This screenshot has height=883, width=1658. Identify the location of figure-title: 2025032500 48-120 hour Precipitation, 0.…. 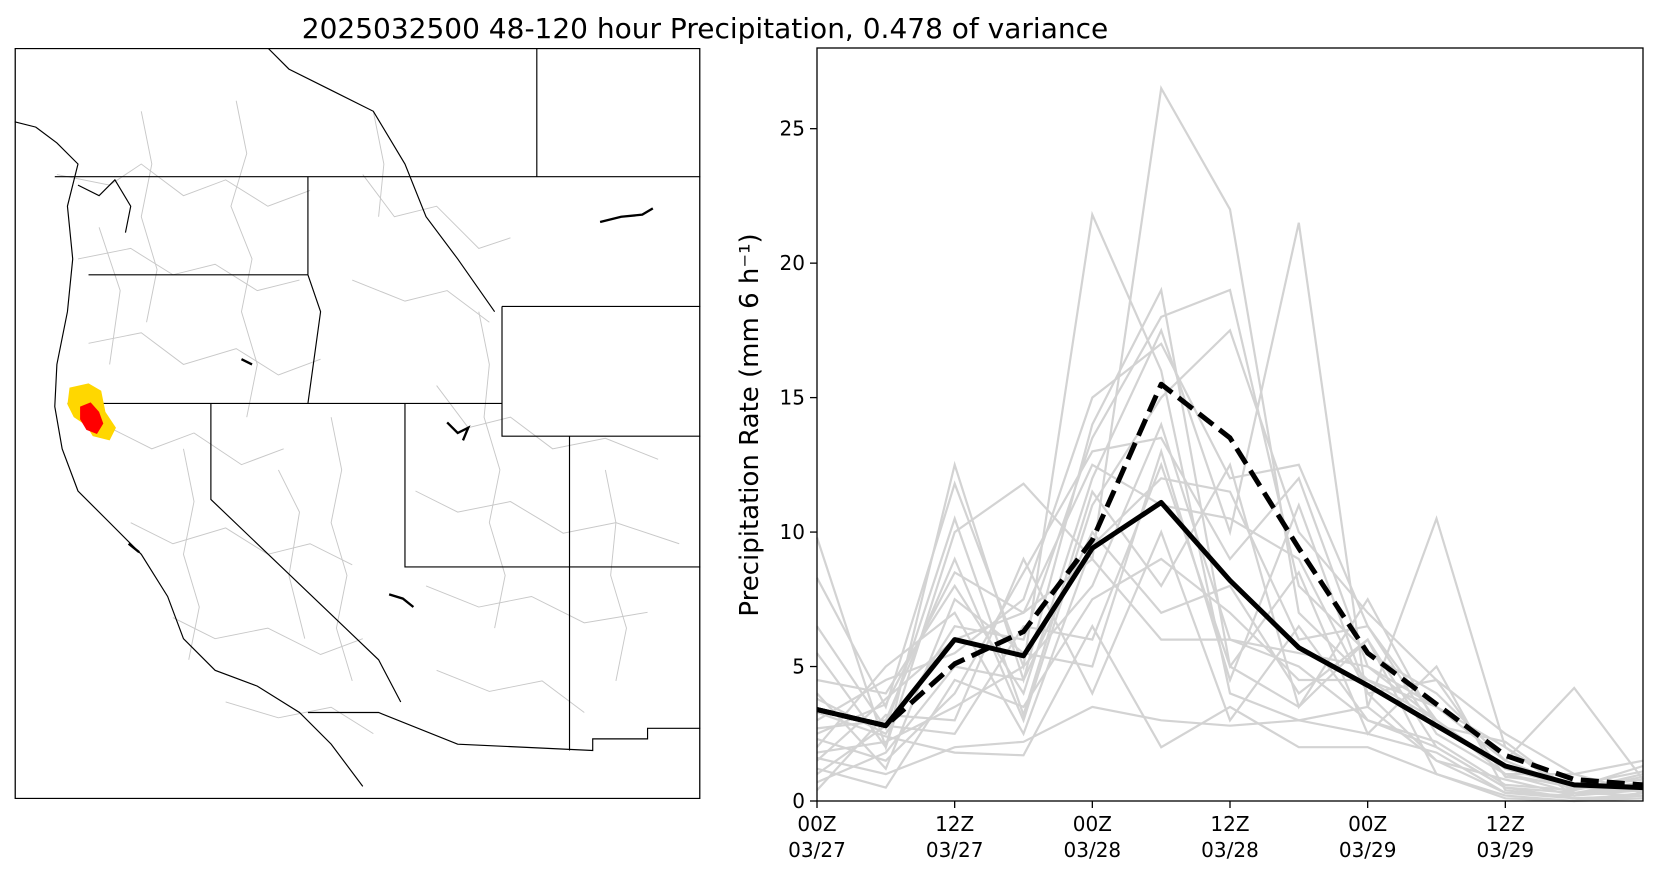
(705, 28).